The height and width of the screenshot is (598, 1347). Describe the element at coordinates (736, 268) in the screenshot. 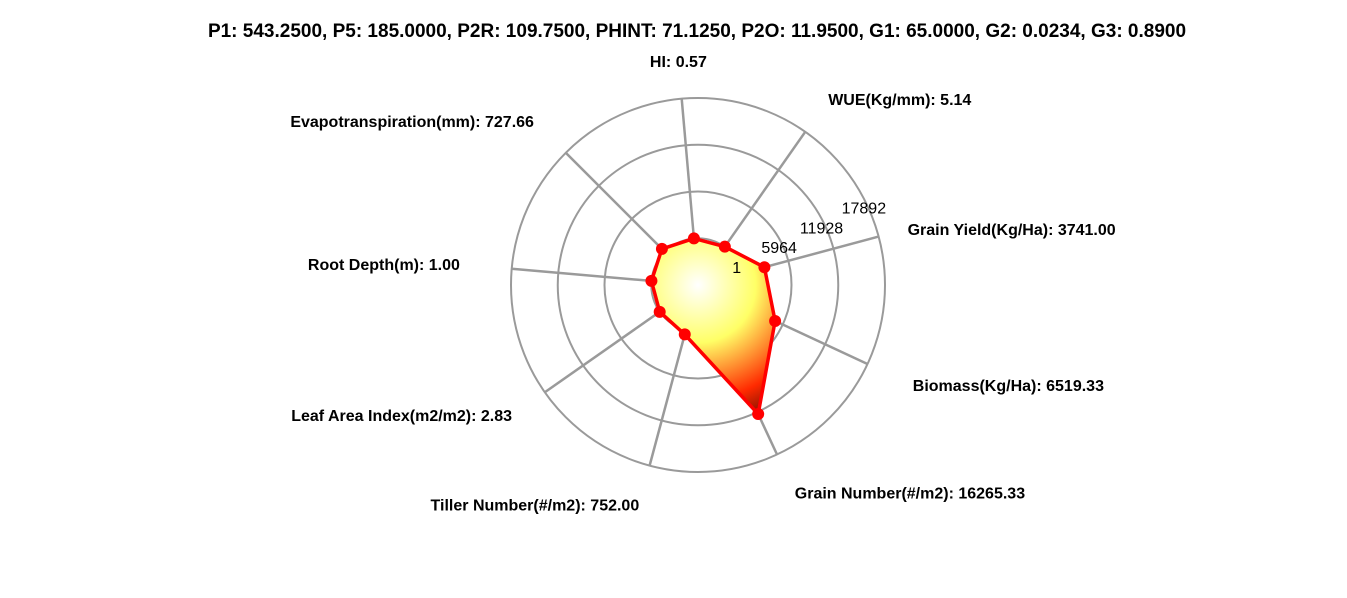

I see `radial-tick-label: 1` at that location.